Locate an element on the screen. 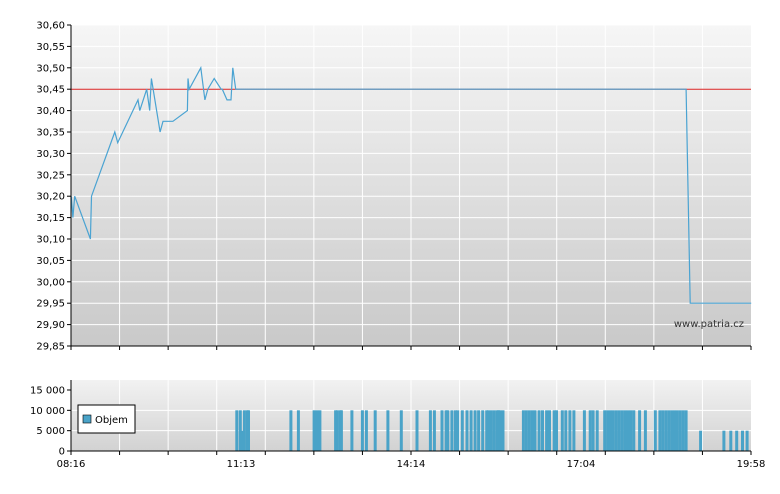 The image size is (780, 494). price-y-tick-label: 30,55 is located at coordinates (50, 47).